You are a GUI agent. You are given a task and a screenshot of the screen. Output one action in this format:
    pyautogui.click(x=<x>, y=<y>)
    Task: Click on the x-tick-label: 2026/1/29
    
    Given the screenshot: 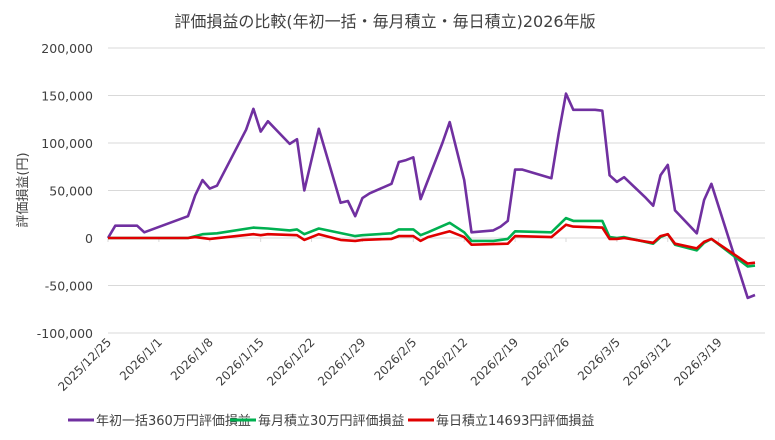 What is the action you would take?
    pyautogui.click(x=341, y=361)
    